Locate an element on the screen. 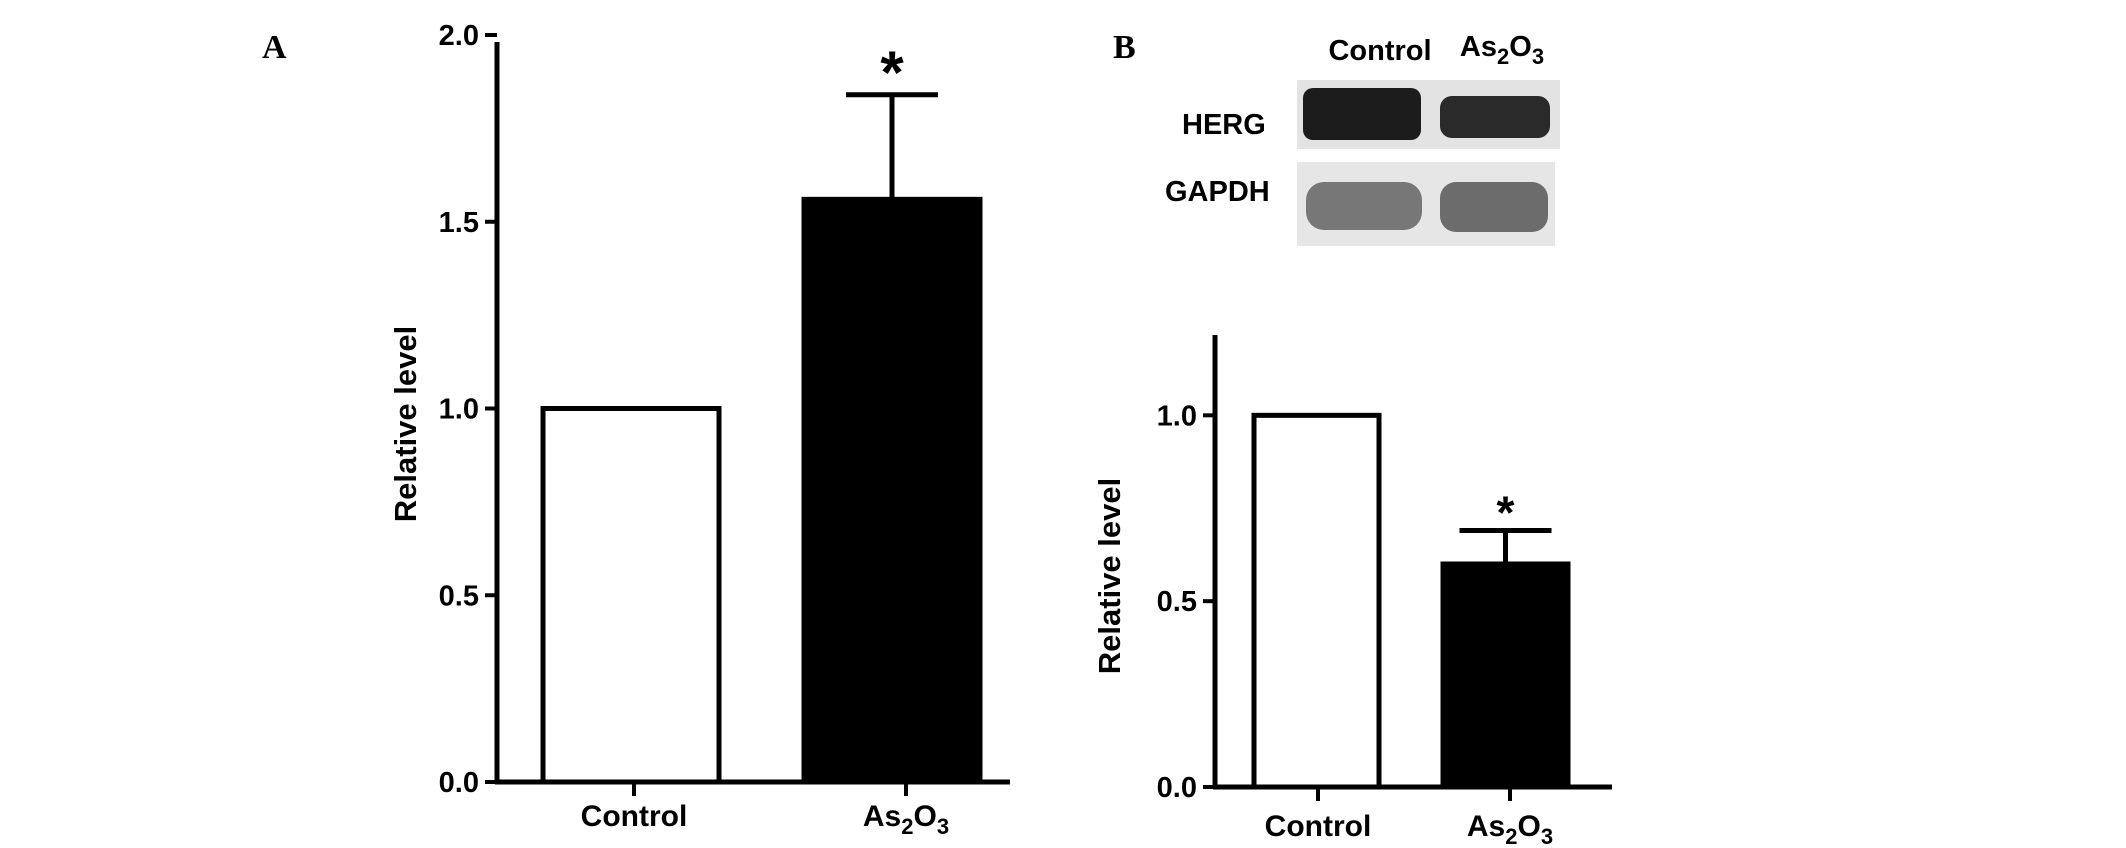 Image resolution: width=2126 pixels, height=848 pixels. panel-b-label: B is located at coordinates (1124, 47).